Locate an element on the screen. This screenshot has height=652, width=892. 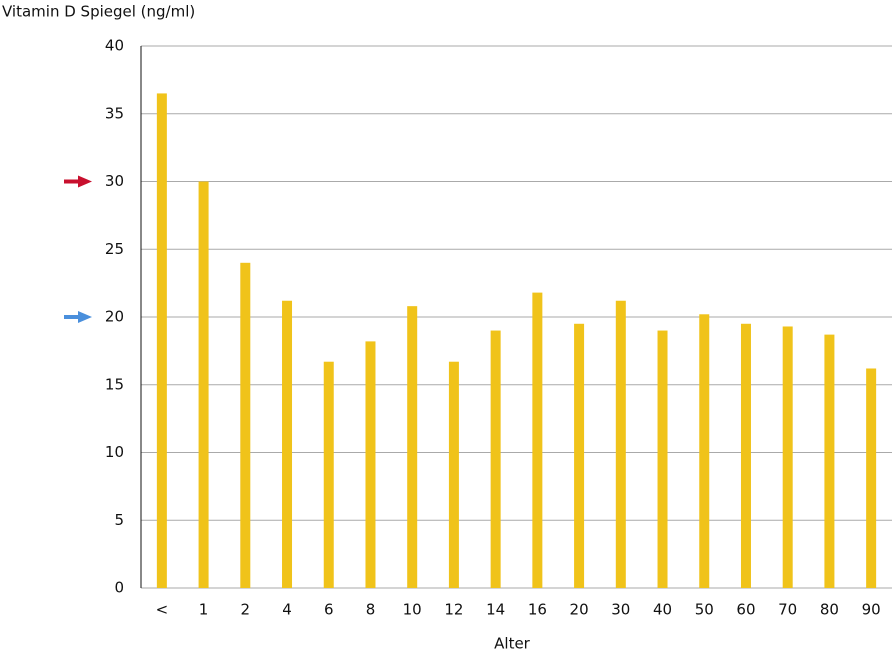
x-tick-label: < is located at coordinates (162, 610).